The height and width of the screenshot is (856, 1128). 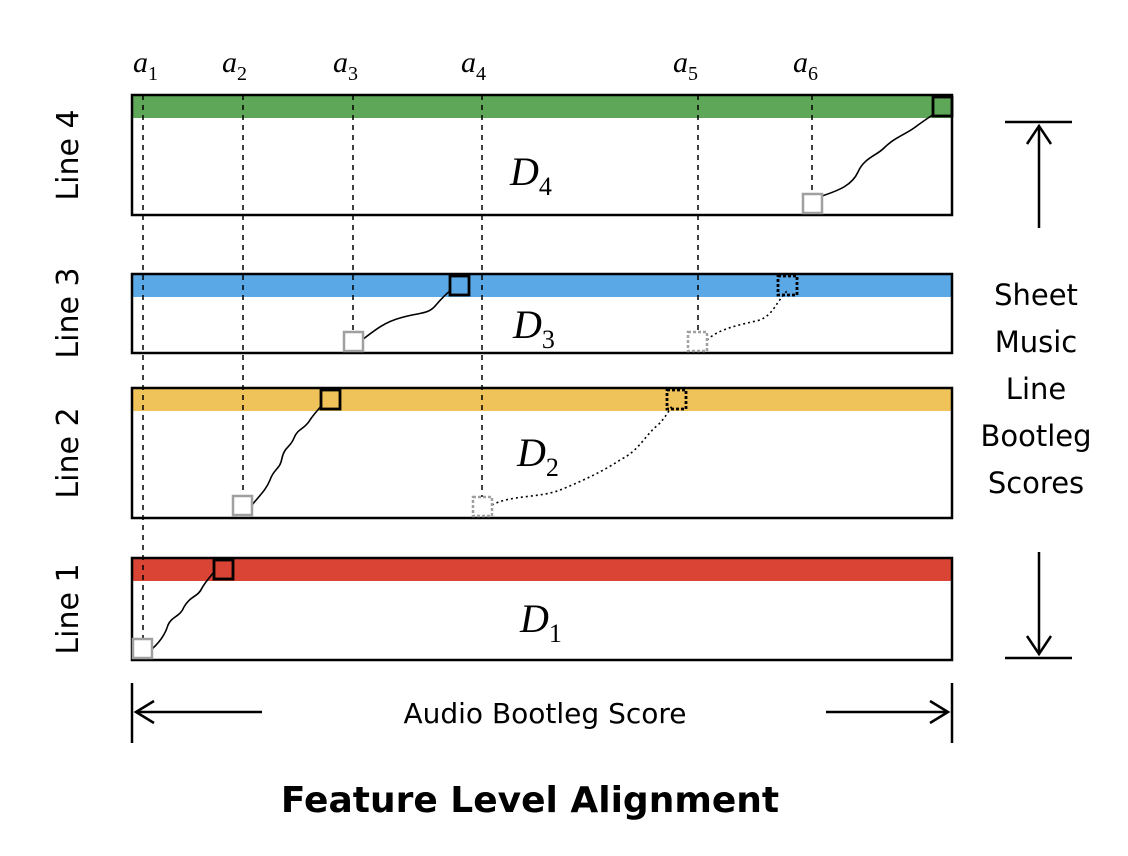 What do you see at coordinates (542, 106) in the screenshot?
I see `line4-bootleg-bar` at bounding box center [542, 106].